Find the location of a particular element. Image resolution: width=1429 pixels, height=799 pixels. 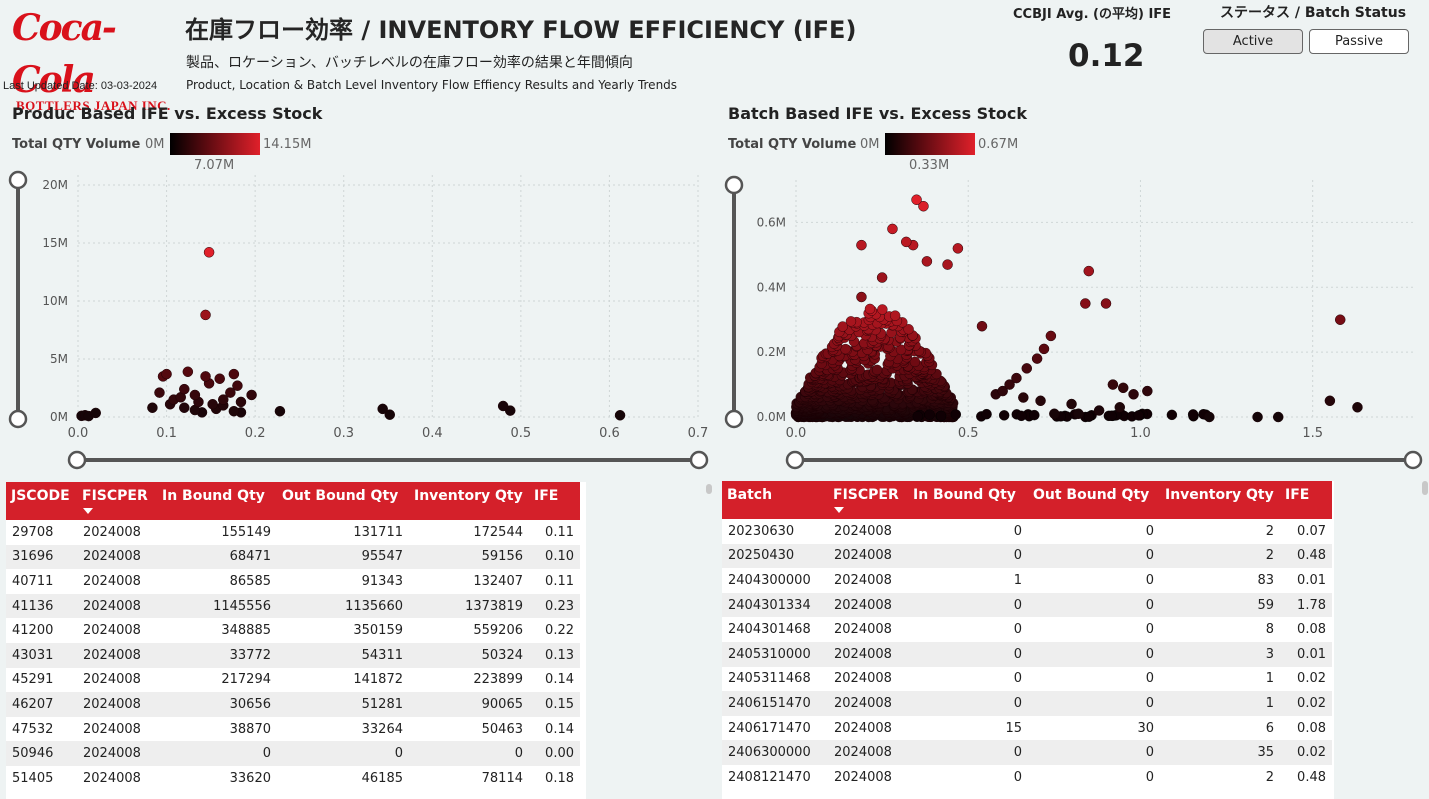

table-row: 2404301334 2024008 0 0 59 1.78 is located at coordinates (1027, 605).